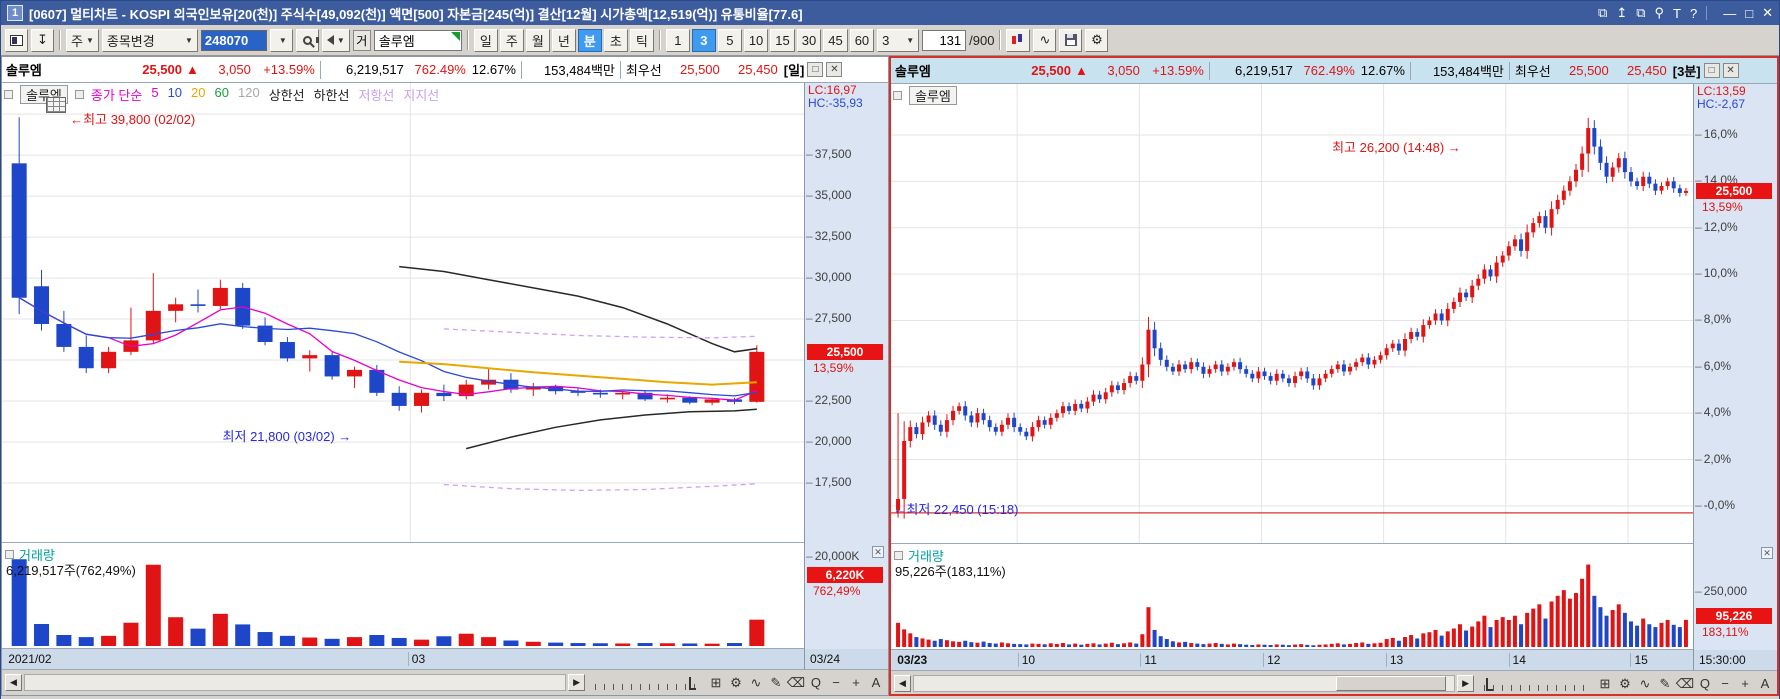 This screenshot has height=699, width=1780. I want to click on window-bottom-edge, so click(890, 697).